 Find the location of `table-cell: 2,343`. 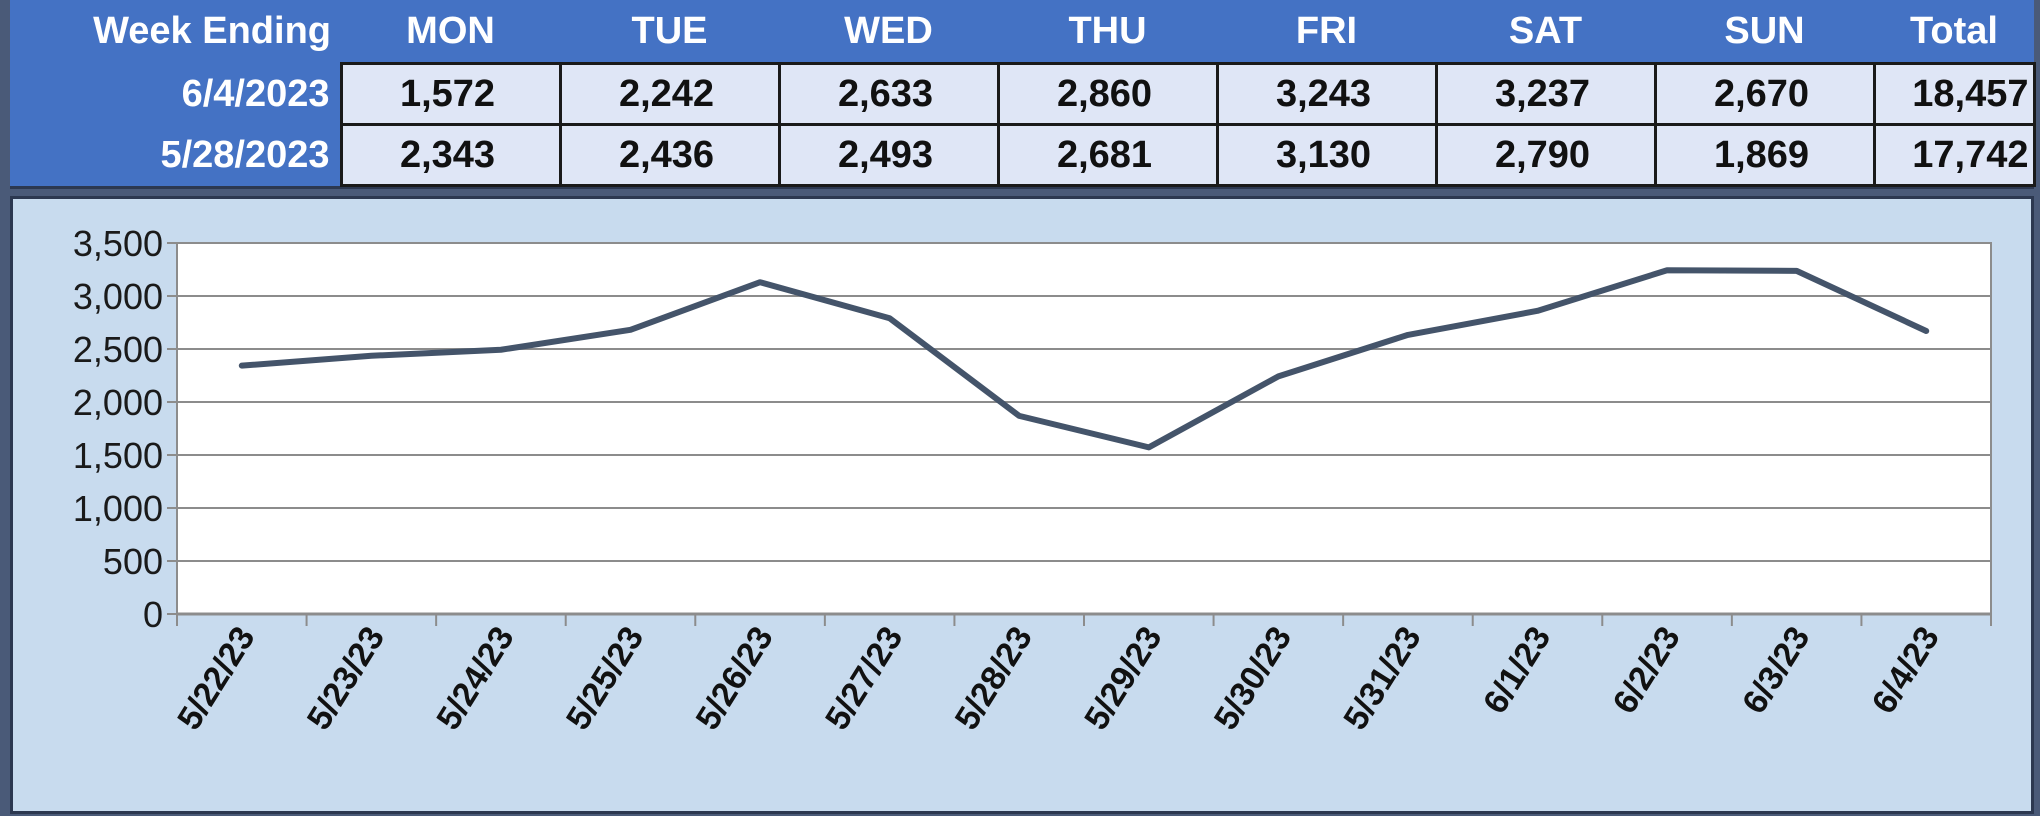

table-cell: 2,343 is located at coordinates (450, 155).